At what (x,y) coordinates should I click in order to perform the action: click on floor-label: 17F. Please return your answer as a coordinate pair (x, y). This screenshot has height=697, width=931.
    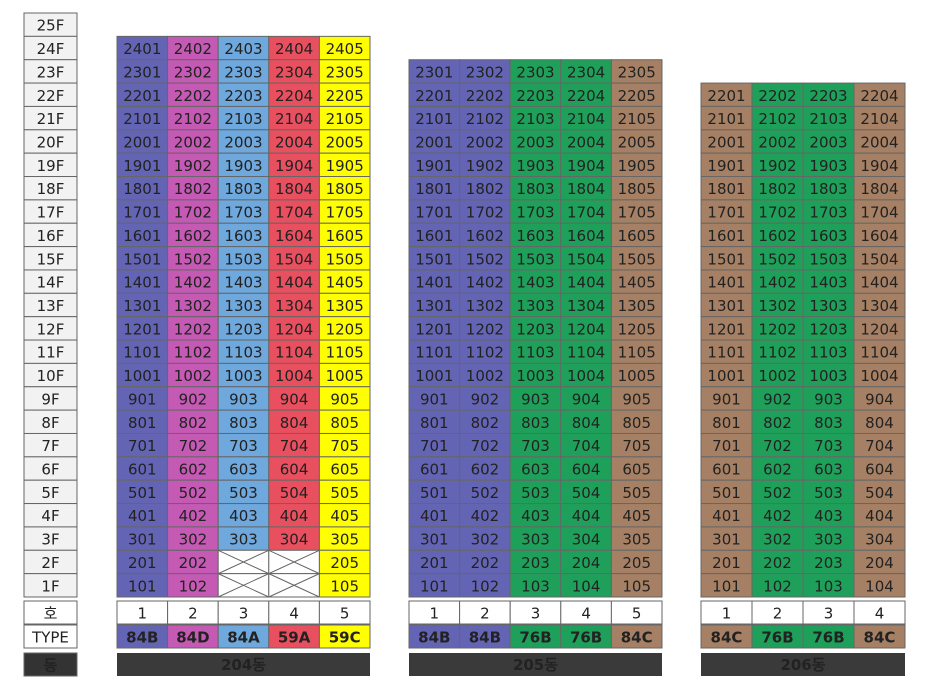
    Looking at the image, I should click on (51, 213).